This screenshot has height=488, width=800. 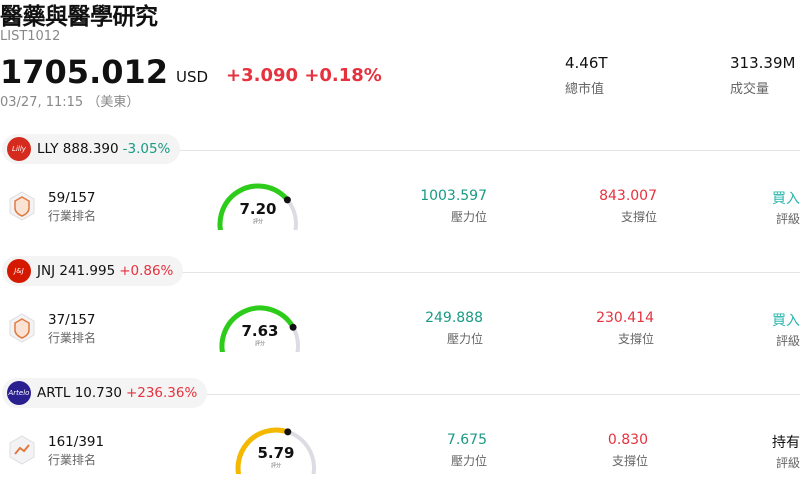 What do you see at coordinates (76, 442) in the screenshot?
I see `industry-rank-value: 161/391` at bounding box center [76, 442].